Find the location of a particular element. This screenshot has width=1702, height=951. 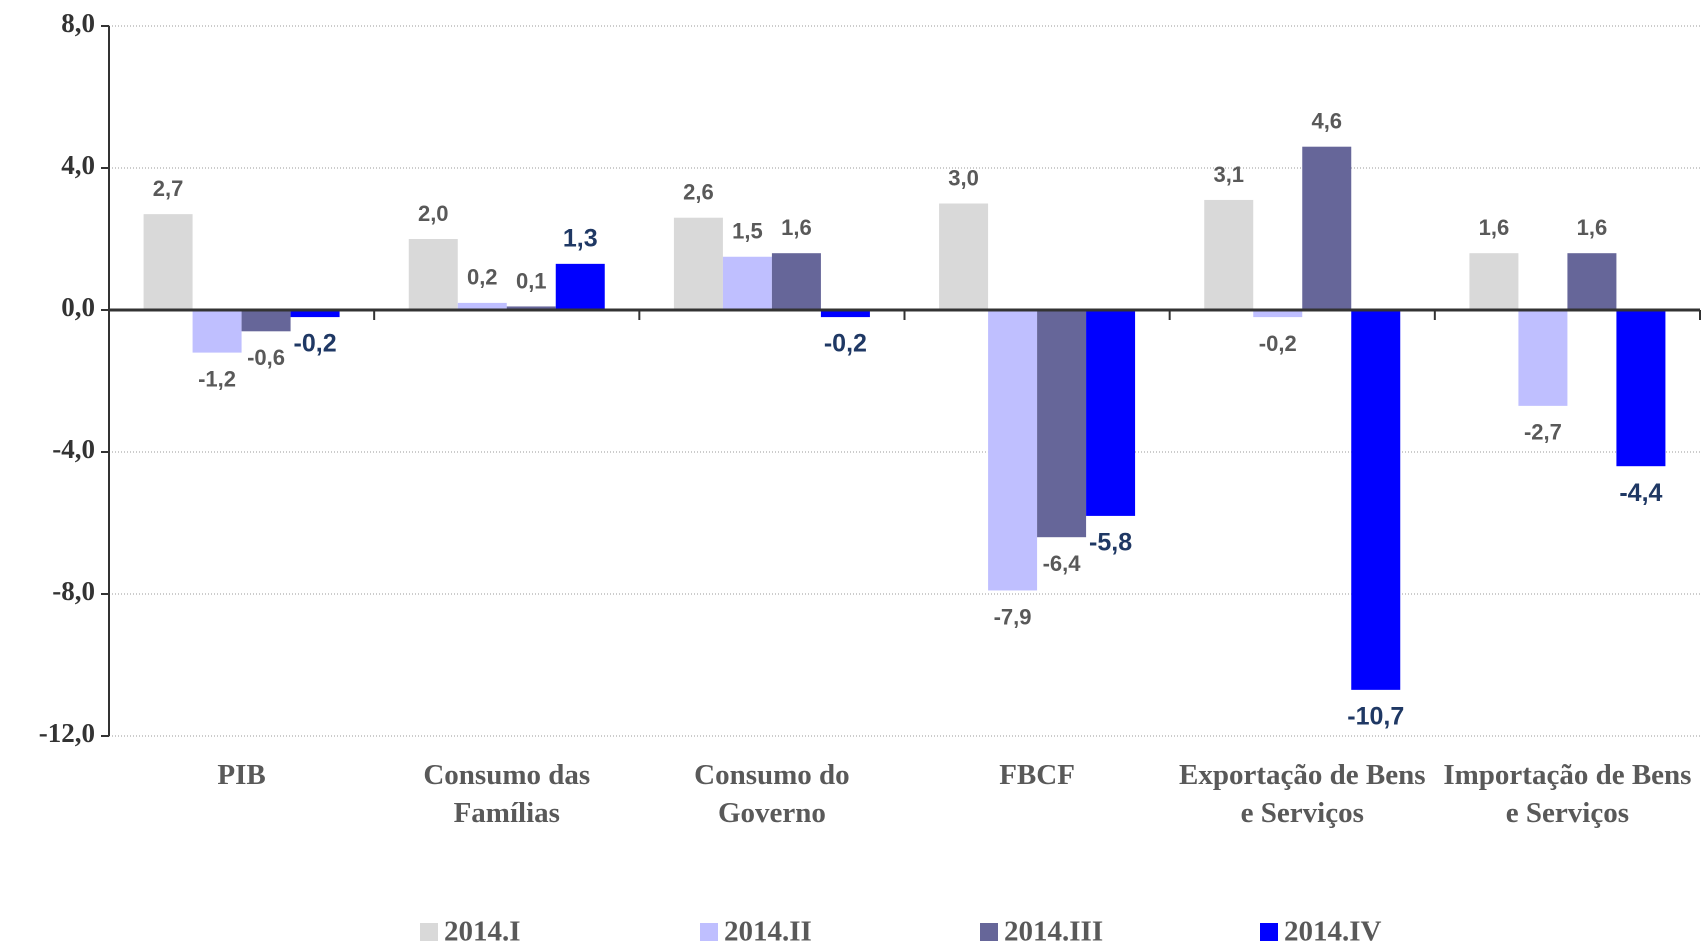

x-tick-label: Consumo das Famílias is located at coordinates (507, 794).